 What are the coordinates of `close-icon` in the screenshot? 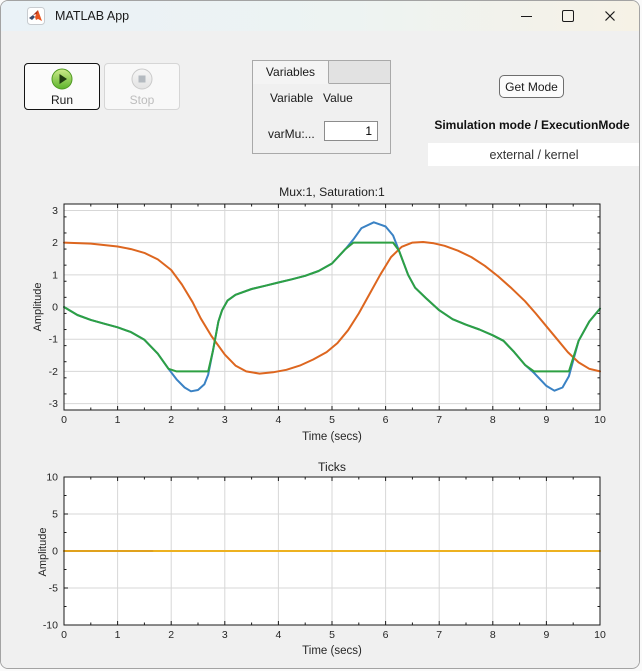 It's located at (610, 16).